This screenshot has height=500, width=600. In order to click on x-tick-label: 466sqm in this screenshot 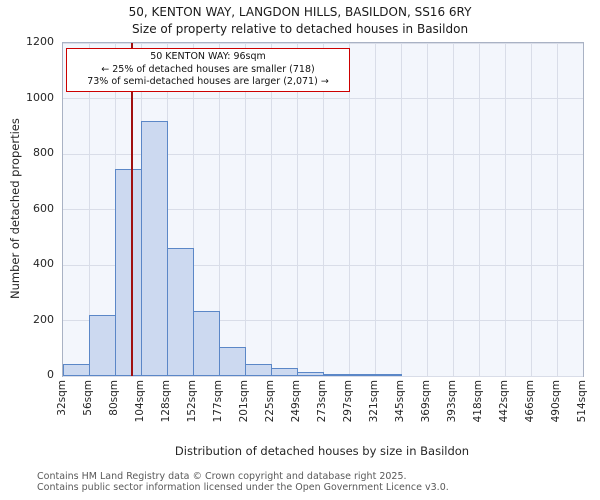, I will do `click(530, 401)`.